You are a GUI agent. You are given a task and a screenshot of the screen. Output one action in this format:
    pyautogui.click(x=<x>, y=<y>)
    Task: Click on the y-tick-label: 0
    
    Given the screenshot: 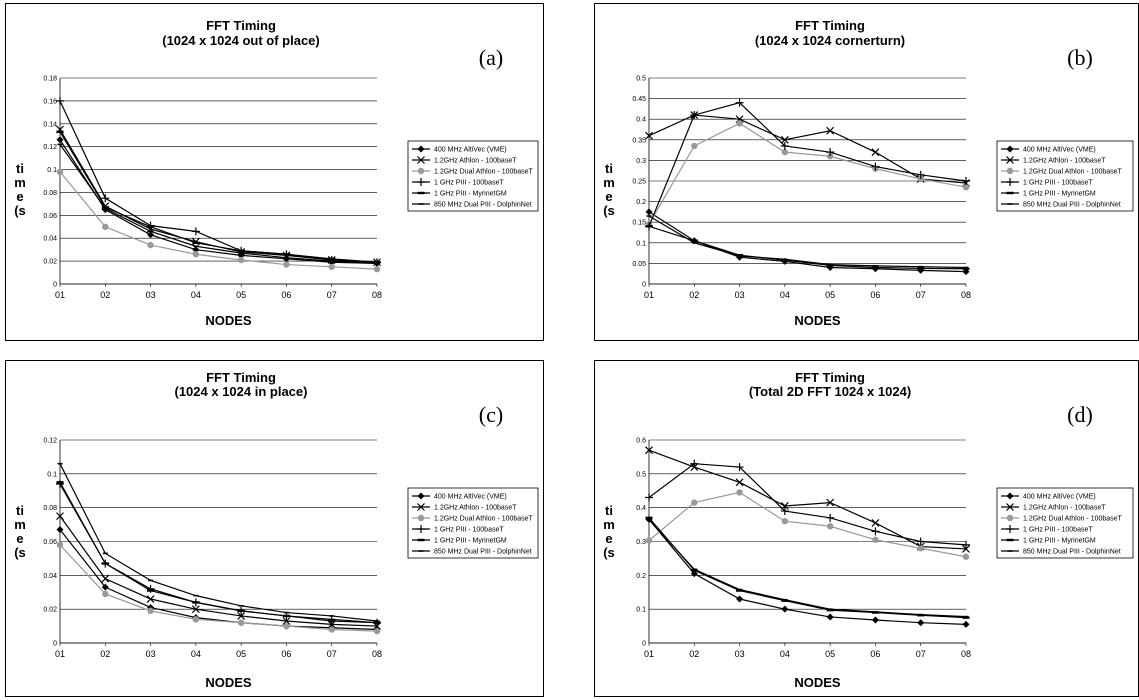 What is the action you would take?
    pyautogui.click(x=55, y=285)
    